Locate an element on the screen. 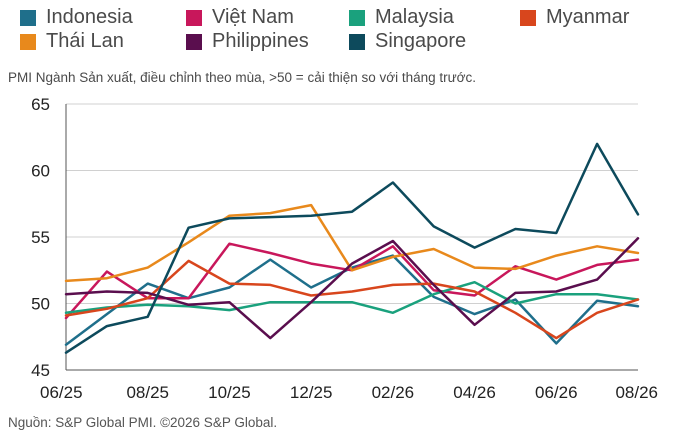 The height and width of the screenshot is (443, 690). legend-item-philippines: Philippines is located at coordinates (247, 41).